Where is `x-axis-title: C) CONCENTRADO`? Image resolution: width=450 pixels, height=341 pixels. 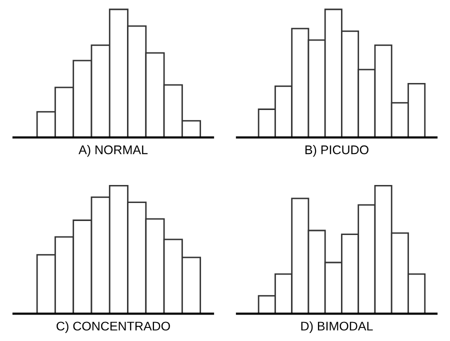 x-axis-title: C) CONCENTRADO is located at coordinates (113, 327).